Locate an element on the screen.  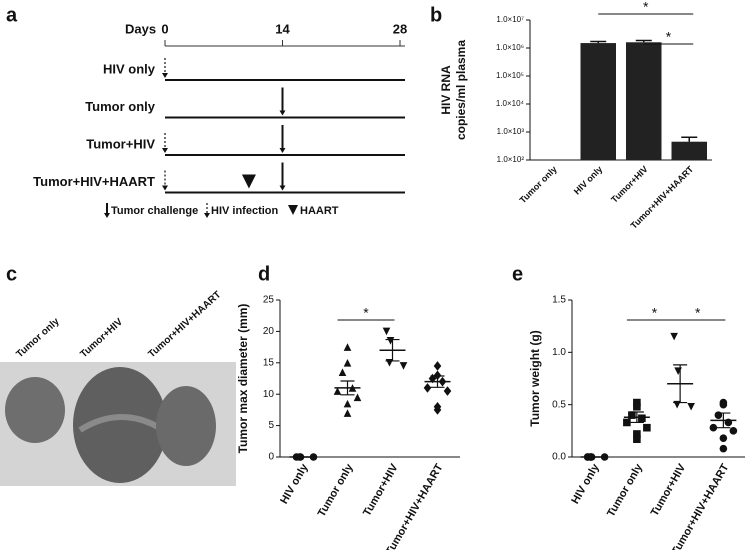
photo-label: Tumor+HIV+HAART is located at coordinates (184, 324).